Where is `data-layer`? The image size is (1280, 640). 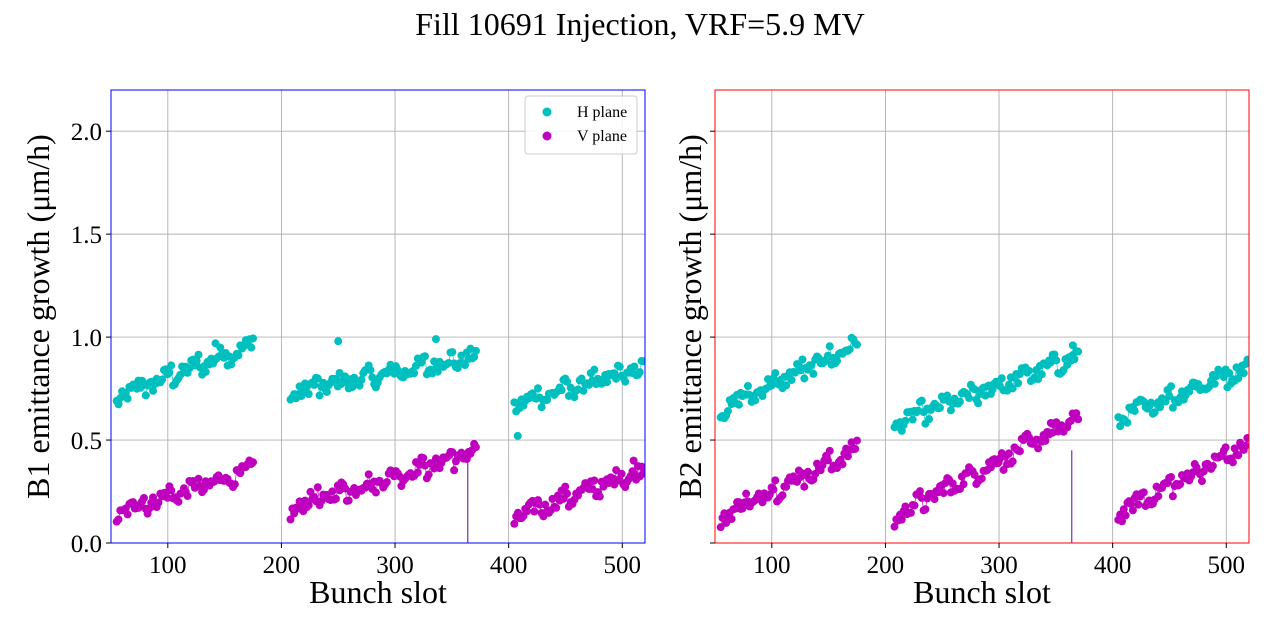 data-layer is located at coordinates (982, 438).